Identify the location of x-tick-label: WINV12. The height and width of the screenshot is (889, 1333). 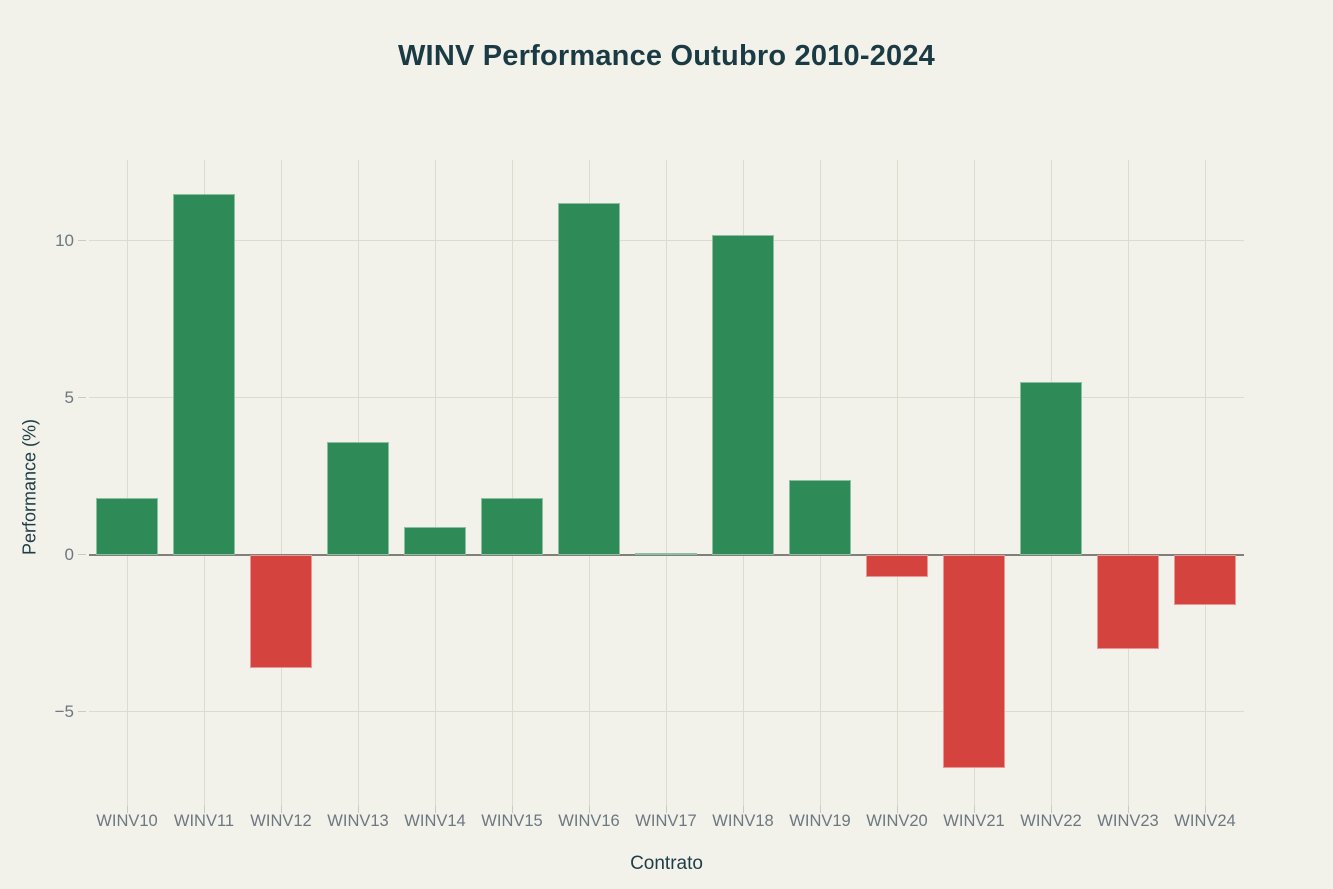
(281, 821).